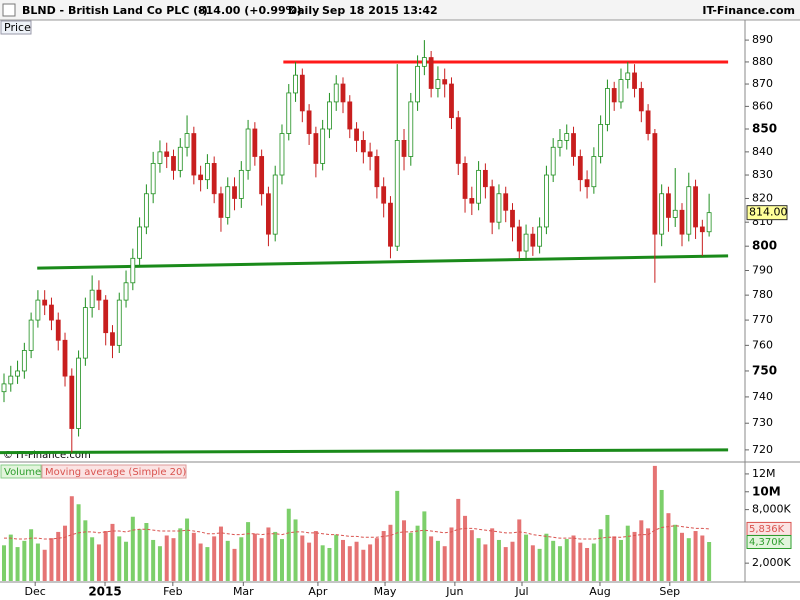  I want to click on last-value-box, so click(769, 542).